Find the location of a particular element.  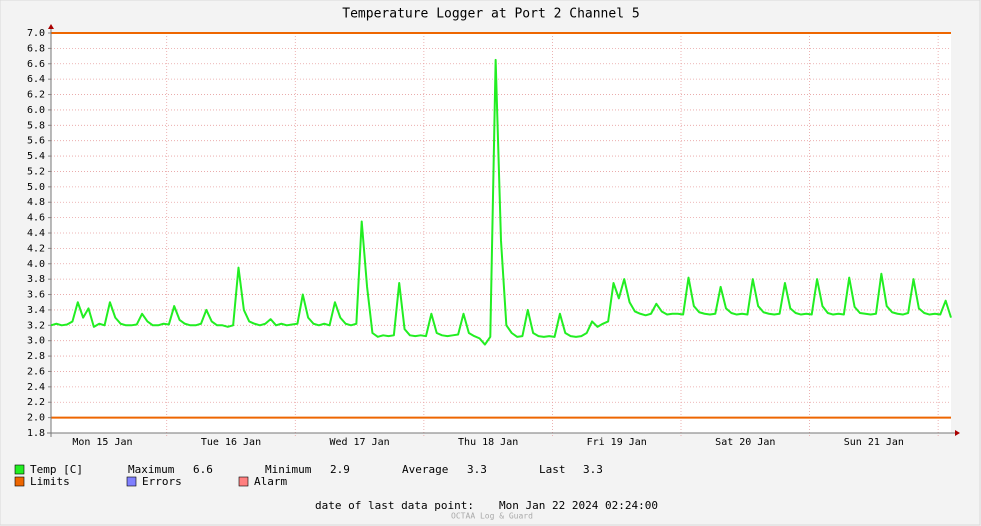

legend-label: Errors is located at coordinates (162, 481).